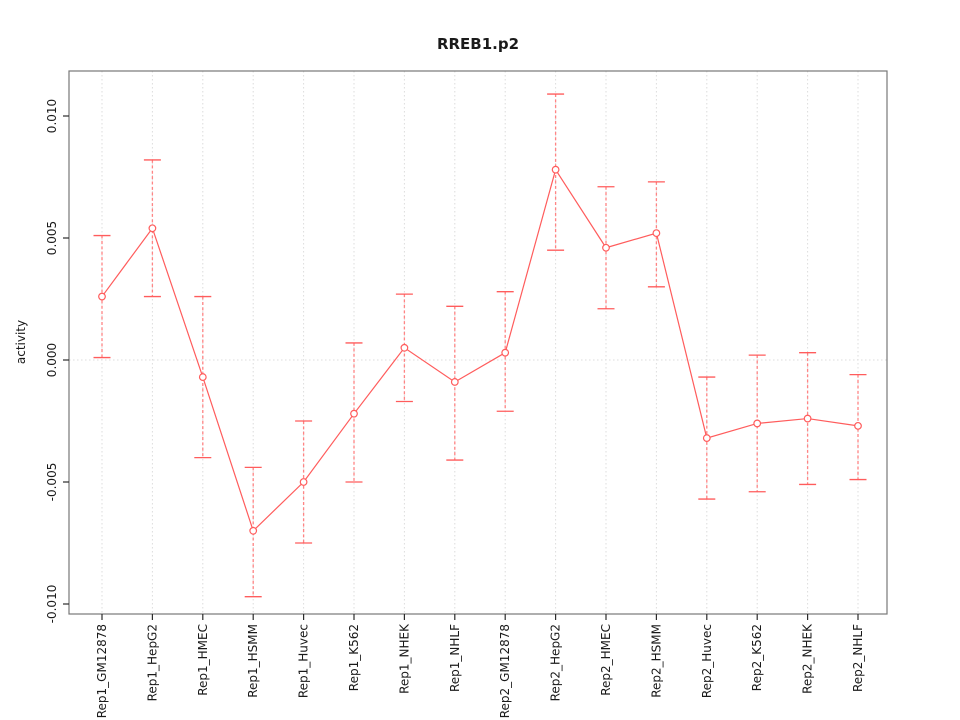  What do you see at coordinates (808, 658) in the screenshot?
I see `x-tick-label: Rep2_NHEK` at bounding box center [808, 658].